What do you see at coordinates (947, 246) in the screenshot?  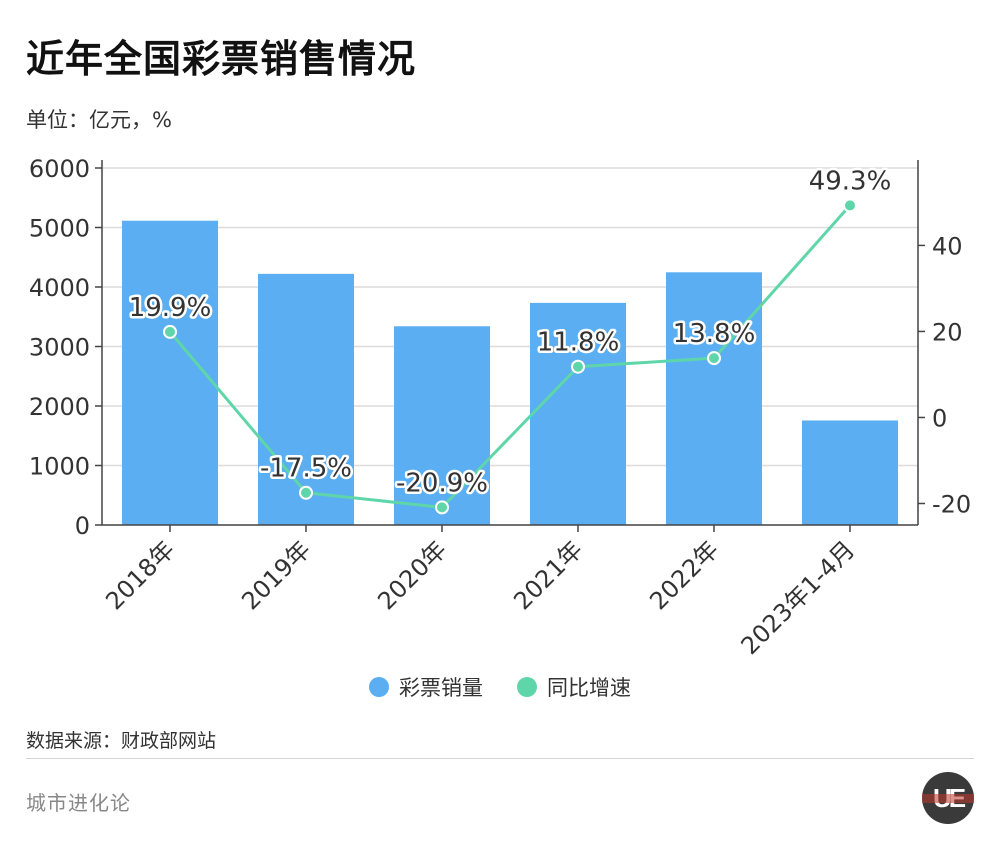 I see `y-right-tick-label: 40` at bounding box center [947, 246].